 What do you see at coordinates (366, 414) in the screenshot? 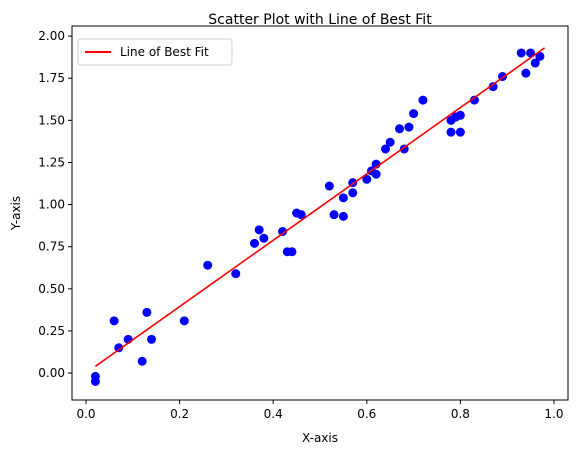
I see `x-tick-label: 0.6` at bounding box center [366, 414].